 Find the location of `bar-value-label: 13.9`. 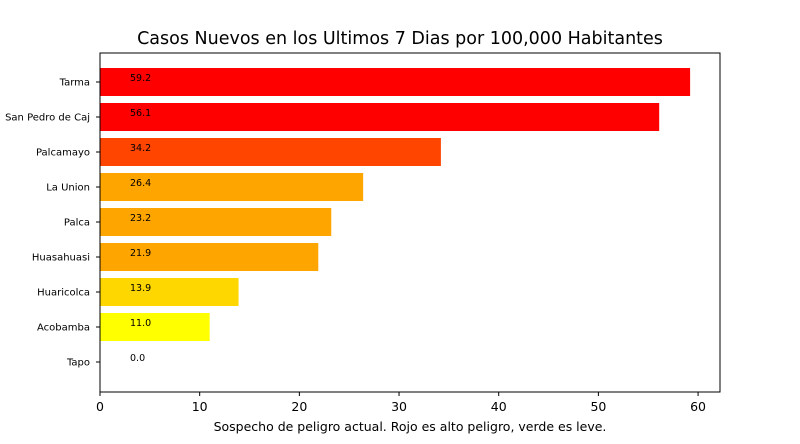

bar-value-label: 13.9 is located at coordinates (140, 288).